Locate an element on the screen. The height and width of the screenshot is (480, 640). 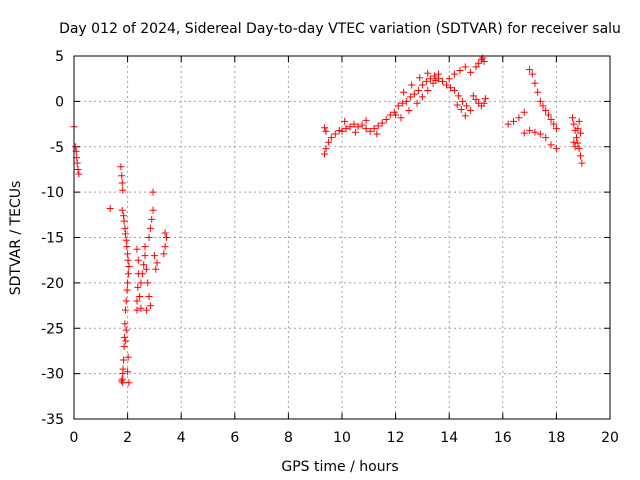
y-tick-label: -15 is located at coordinates (52, 239).